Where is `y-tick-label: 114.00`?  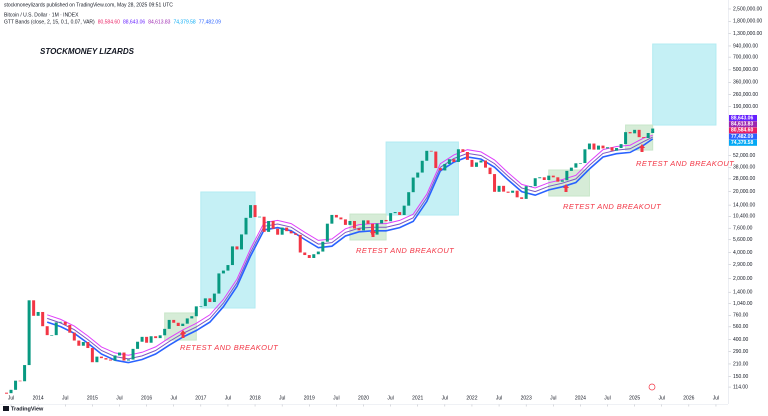 y-tick-label: 114.00 is located at coordinates (740, 387).